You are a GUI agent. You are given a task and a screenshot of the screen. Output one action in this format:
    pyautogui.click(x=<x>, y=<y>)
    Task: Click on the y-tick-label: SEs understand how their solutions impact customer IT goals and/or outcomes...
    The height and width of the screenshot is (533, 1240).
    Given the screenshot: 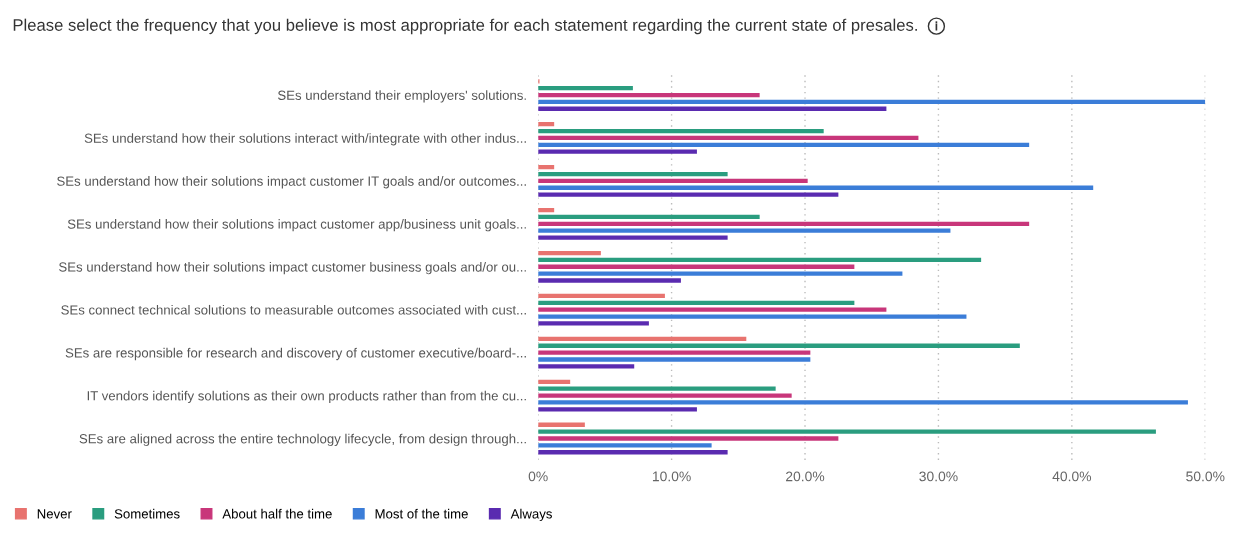 What is the action you would take?
    pyautogui.click(x=291, y=182)
    